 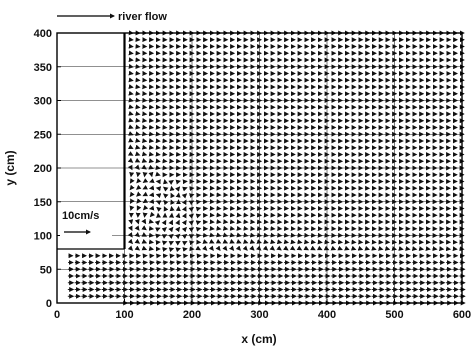 What do you see at coordinates (43, 203) in the screenshot?
I see `y-tick-label: 150` at bounding box center [43, 203].